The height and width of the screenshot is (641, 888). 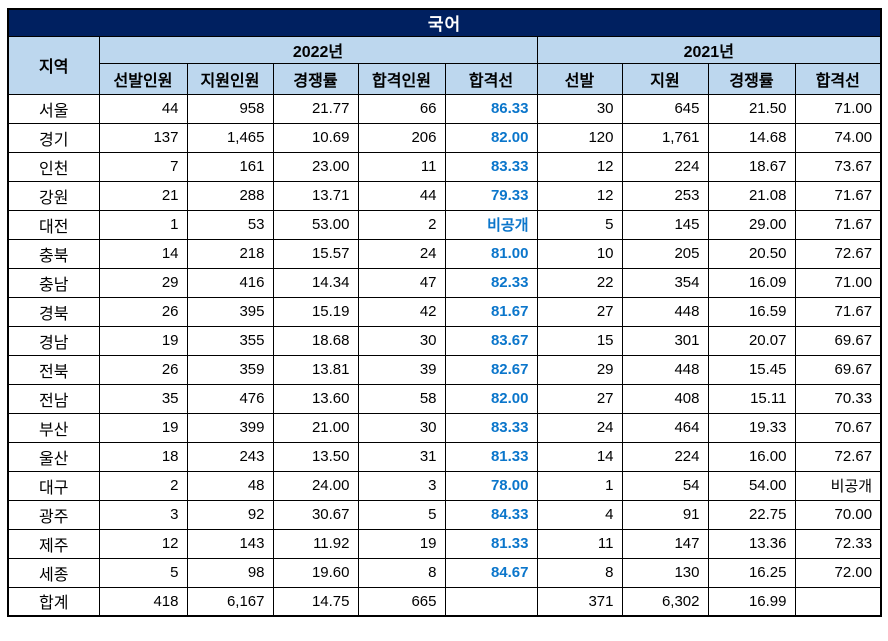 I want to click on cutoff-2022-cell: 81.67, so click(x=491, y=311).